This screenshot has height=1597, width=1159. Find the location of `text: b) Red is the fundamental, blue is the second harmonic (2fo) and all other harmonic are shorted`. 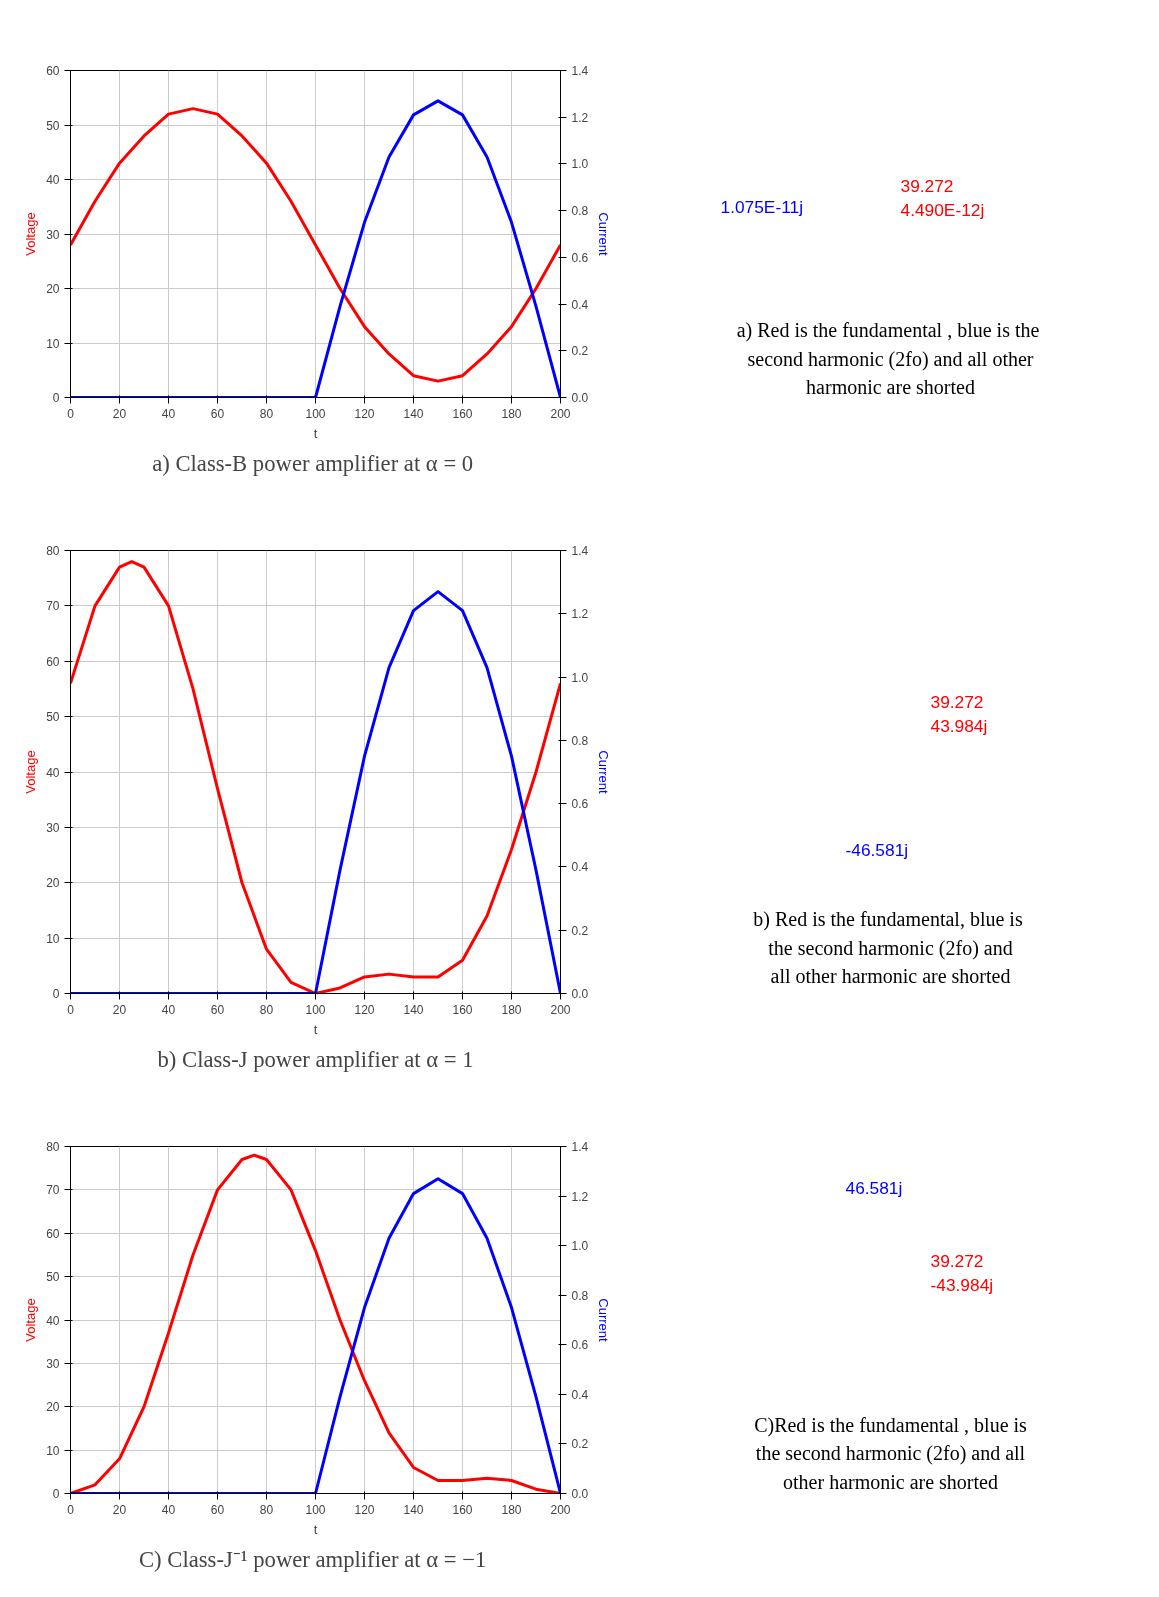

text: b) Red is the fundamental, blue is the second harmonic (2fo) and all other harmonic are shorted is located at coordinates (888, 948).